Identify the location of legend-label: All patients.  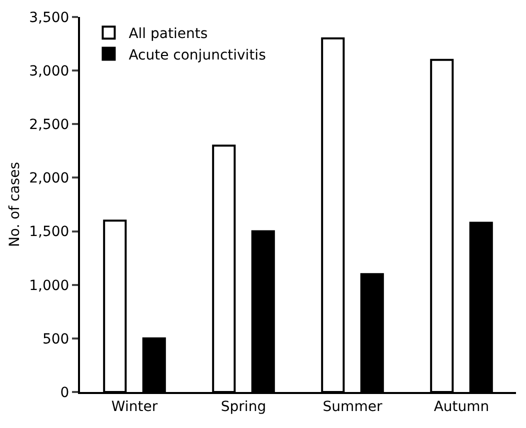
(168, 34).